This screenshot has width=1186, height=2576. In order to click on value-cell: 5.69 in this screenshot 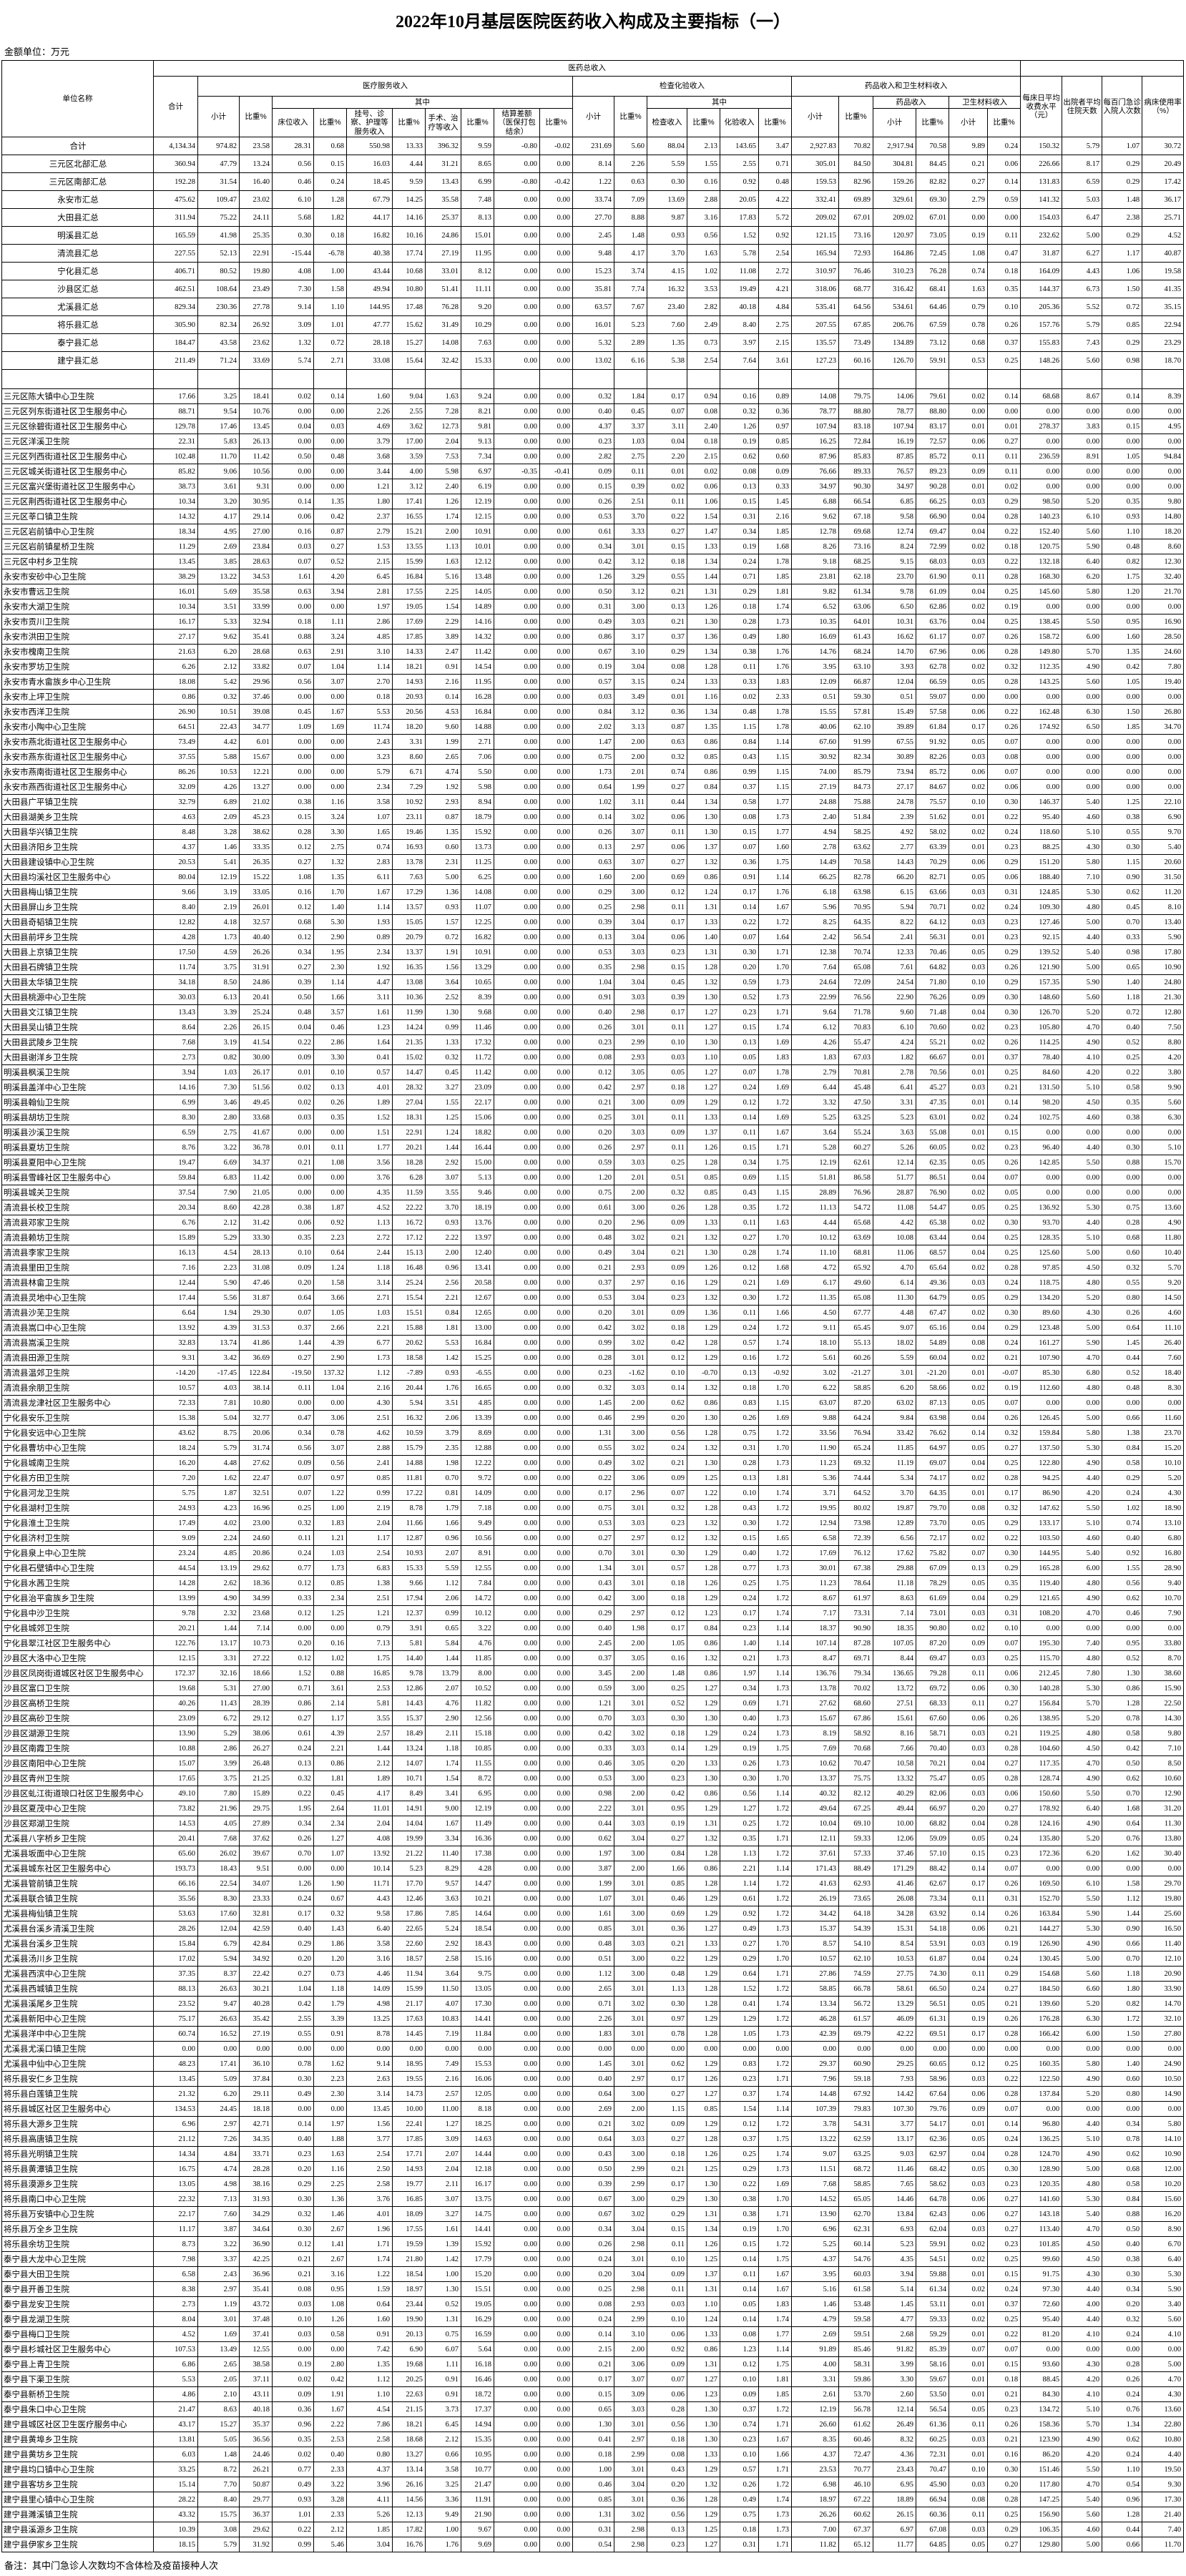, I will do `click(218, 592)`.